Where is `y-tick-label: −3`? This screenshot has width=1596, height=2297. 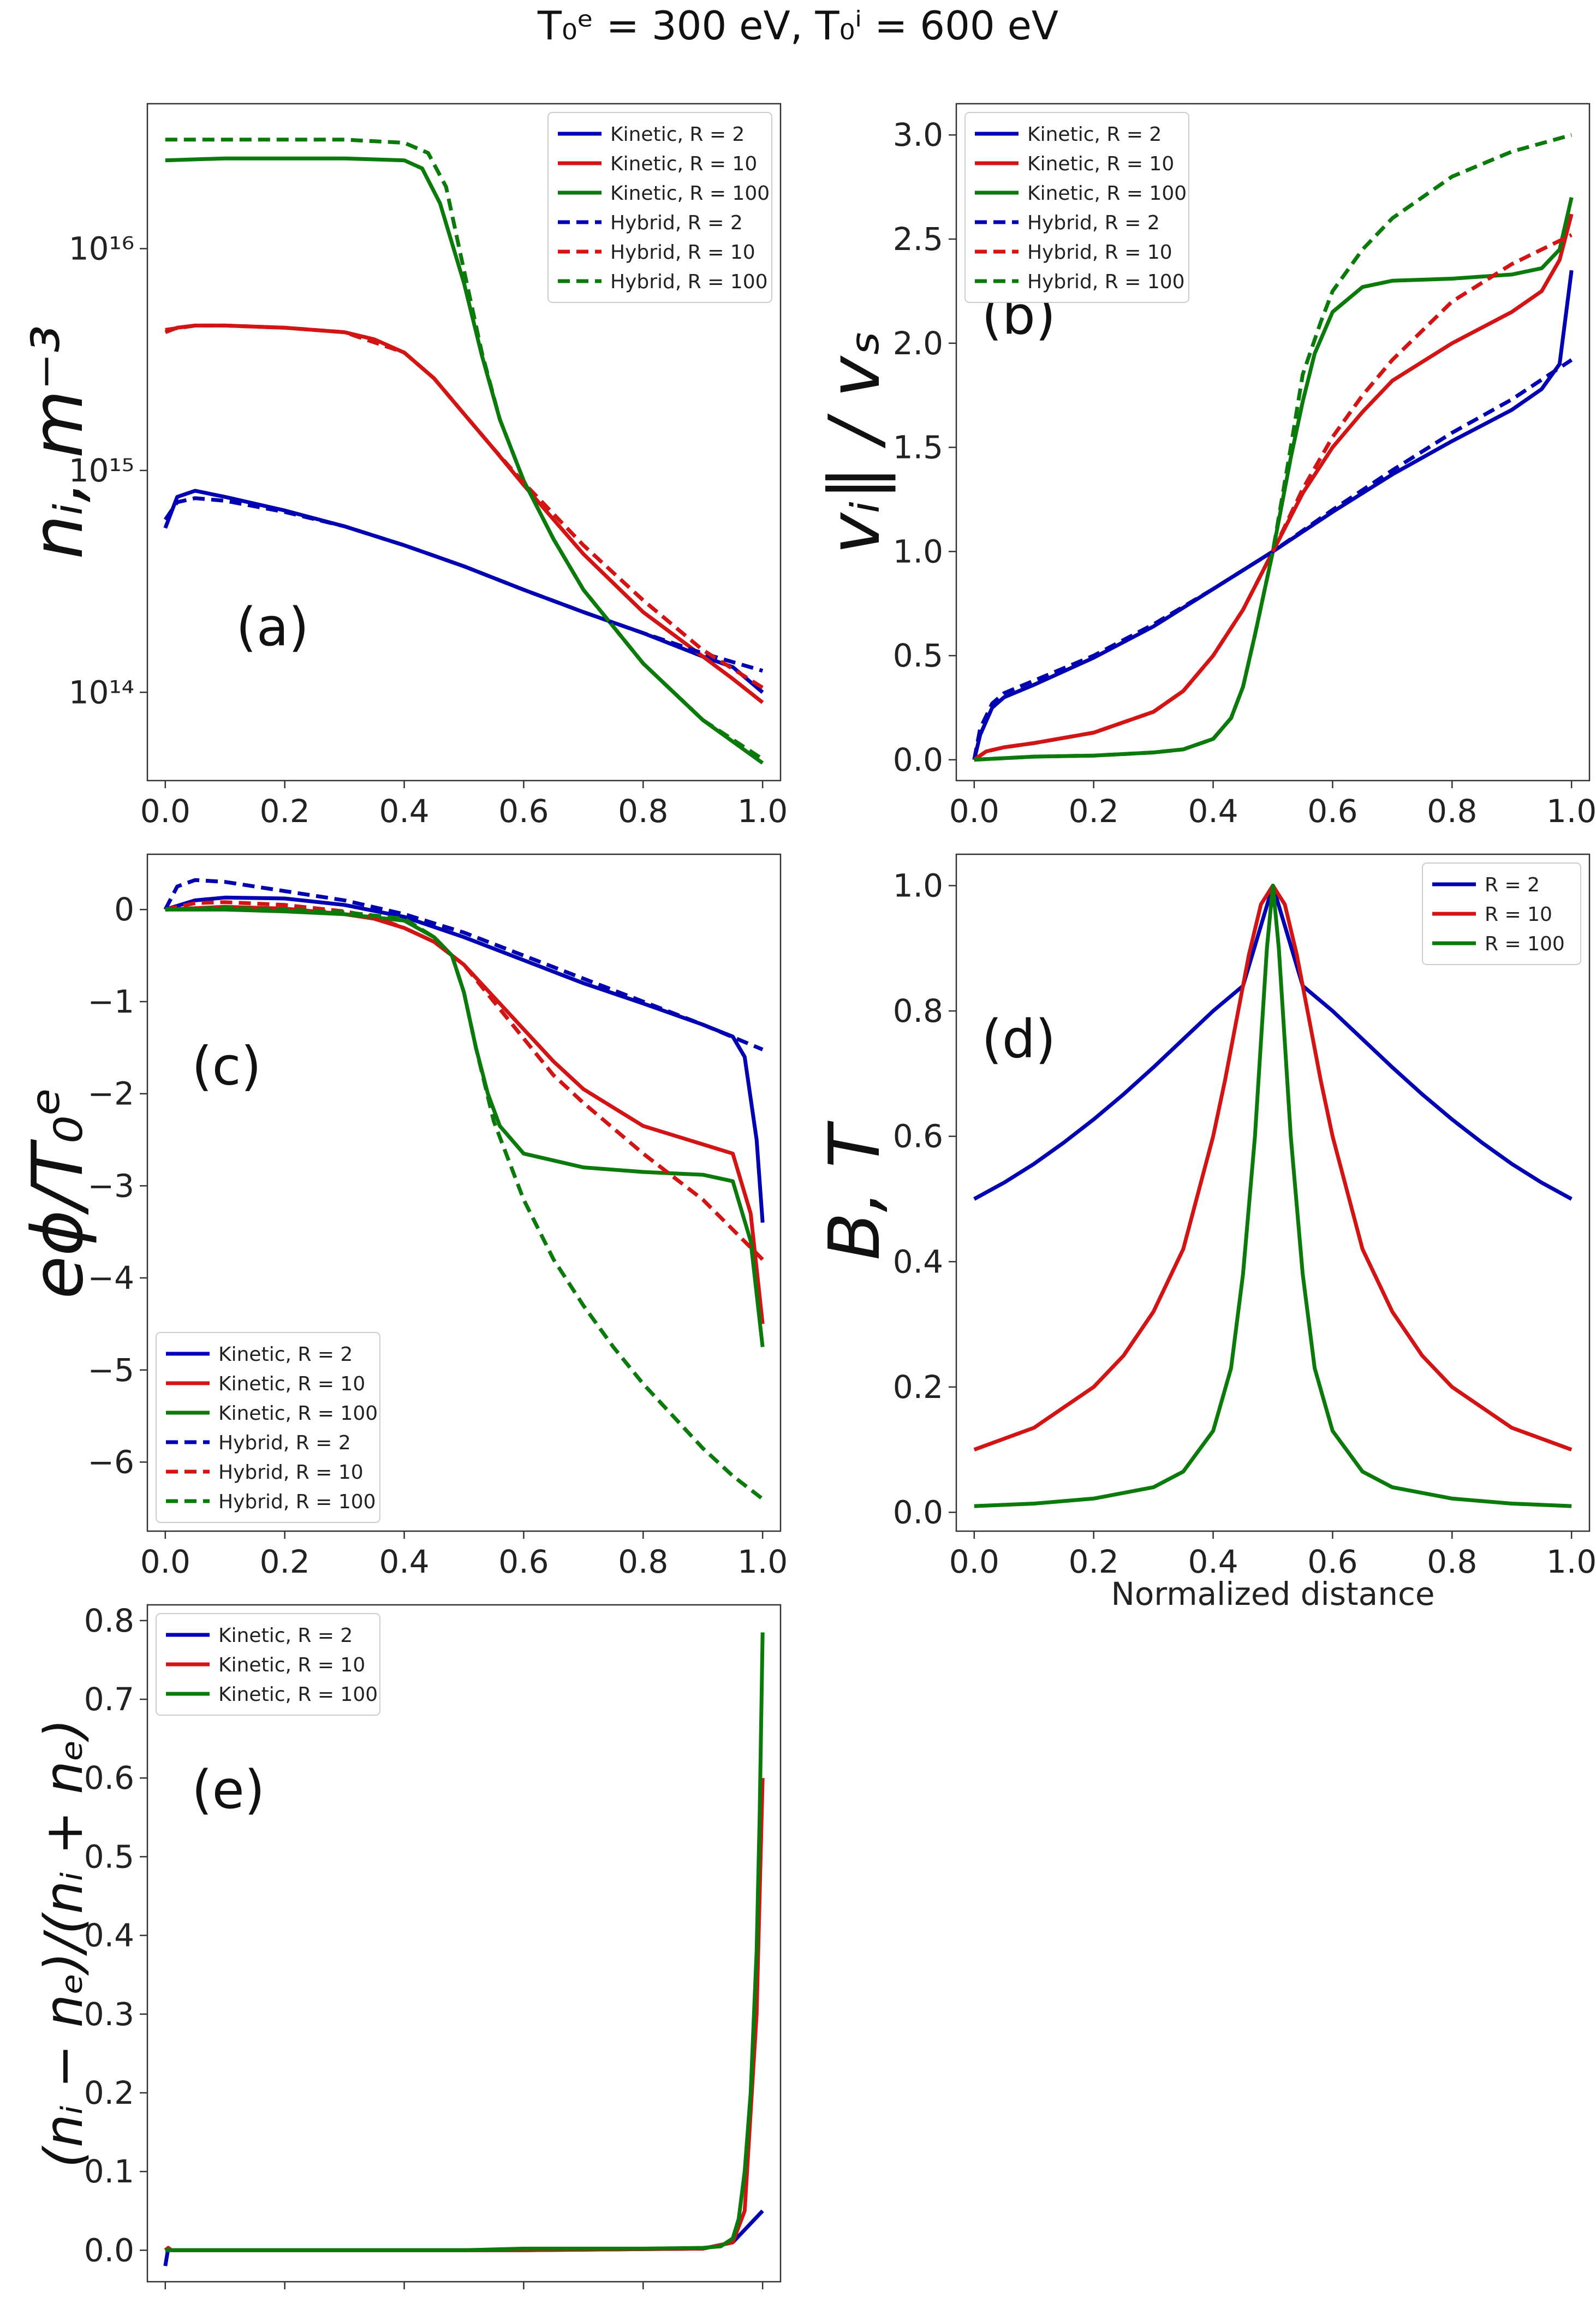
y-tick-label: −3 is located at coordinates (111, 1185).